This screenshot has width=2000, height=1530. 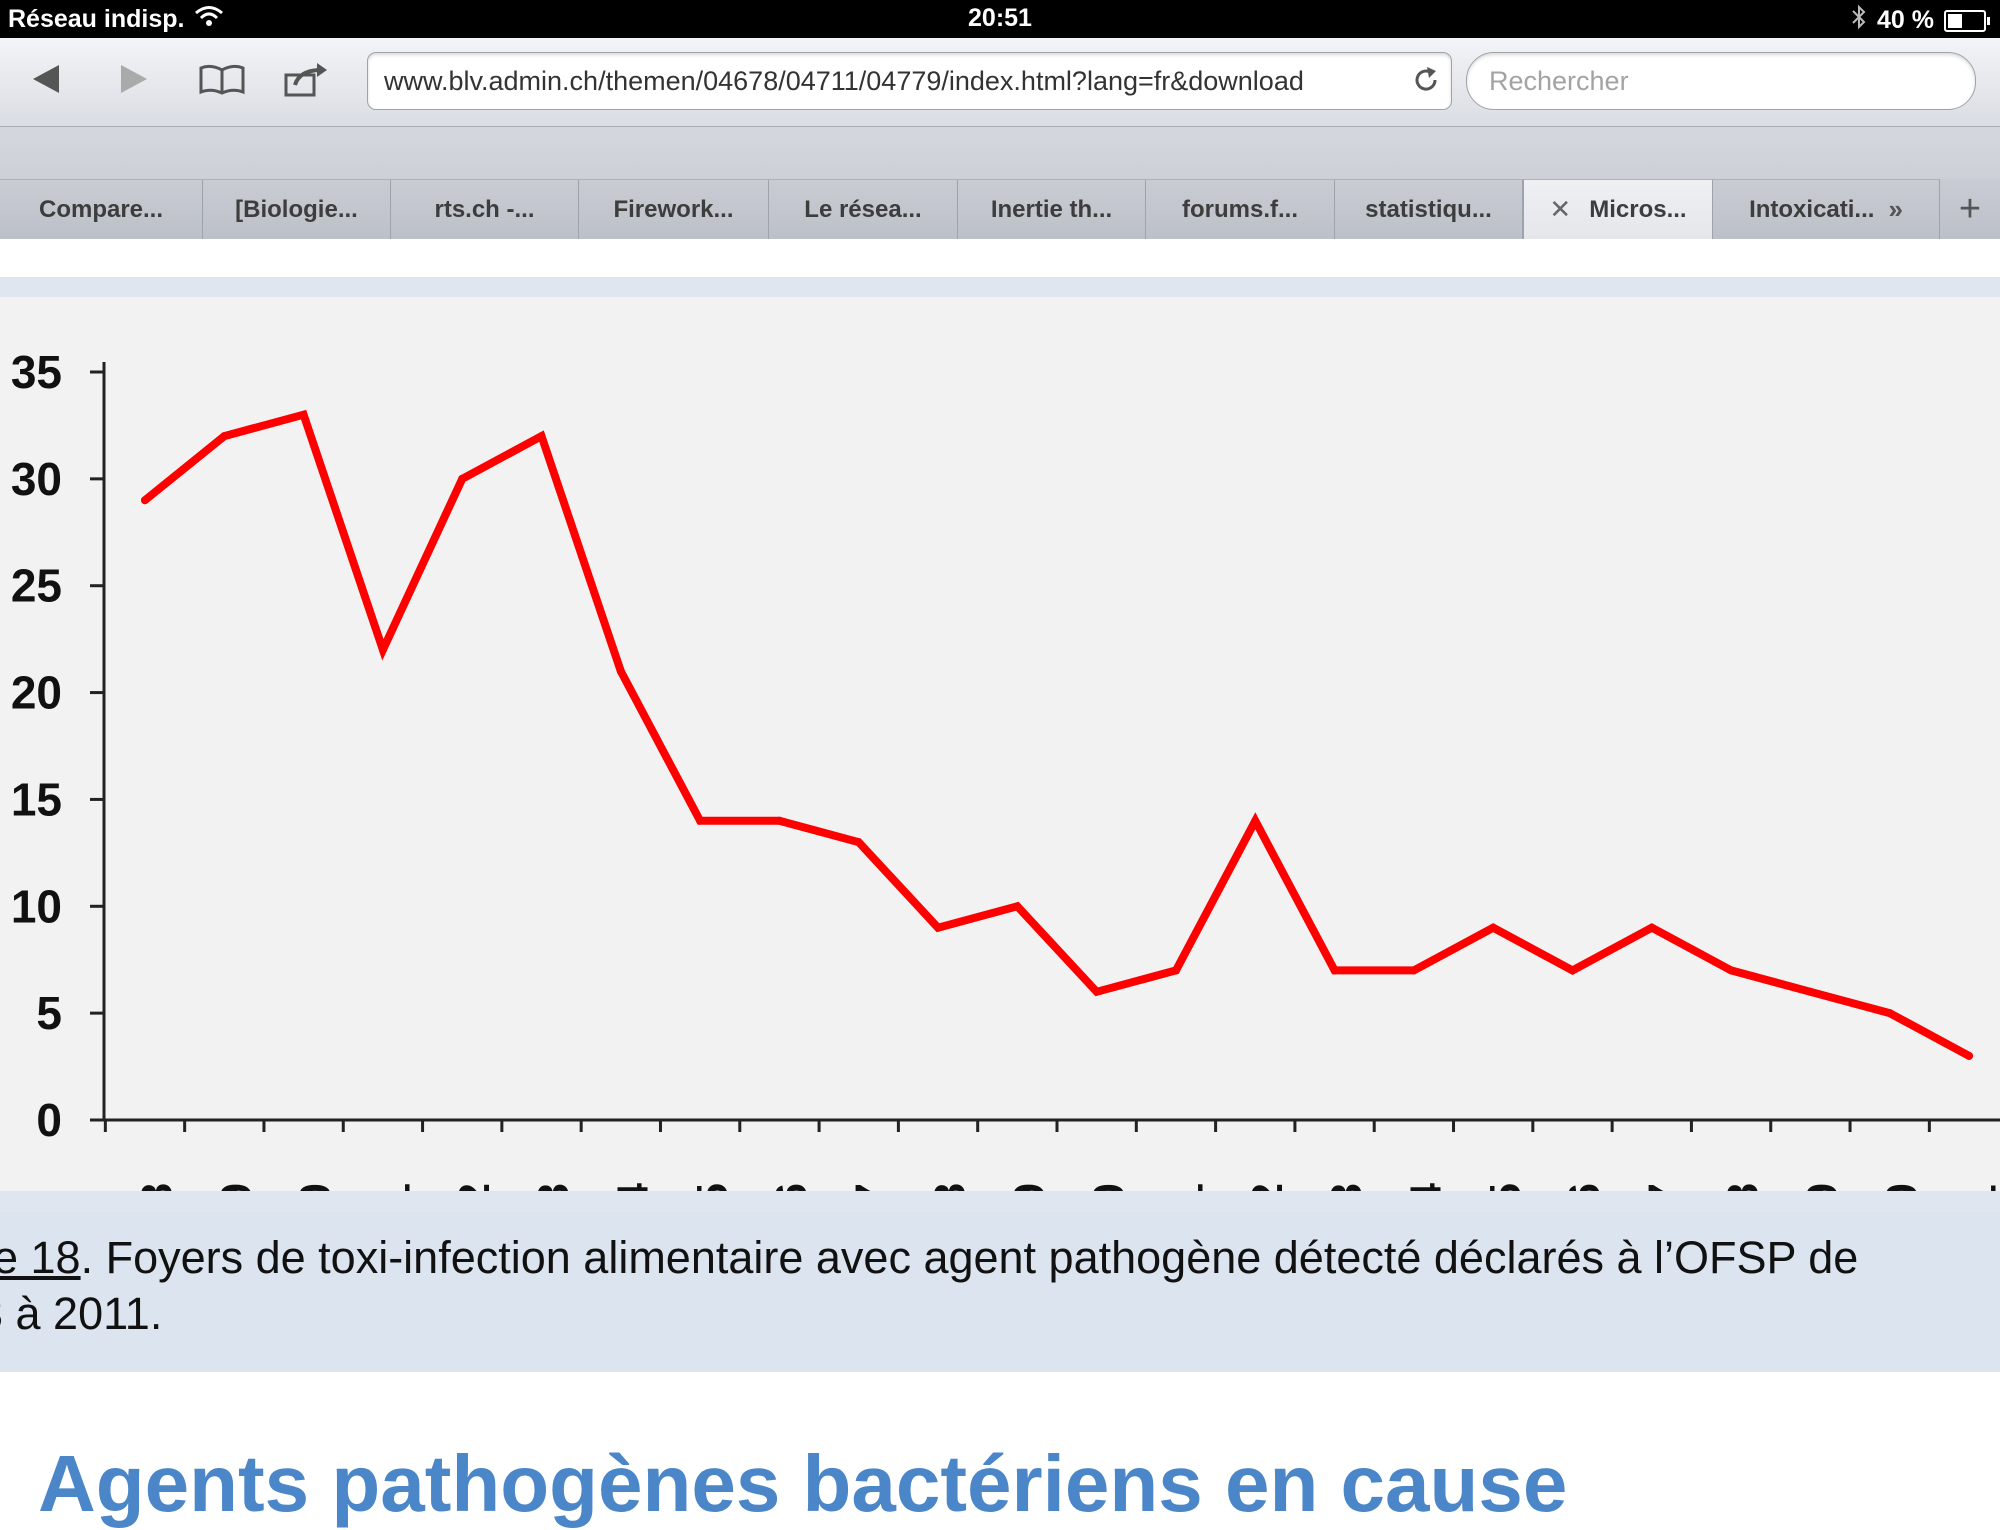 What do you see at coordinates (870, 1187) in the screenshot?
I see `x-tick-label: 1997` at bounding box center [870, 1187].